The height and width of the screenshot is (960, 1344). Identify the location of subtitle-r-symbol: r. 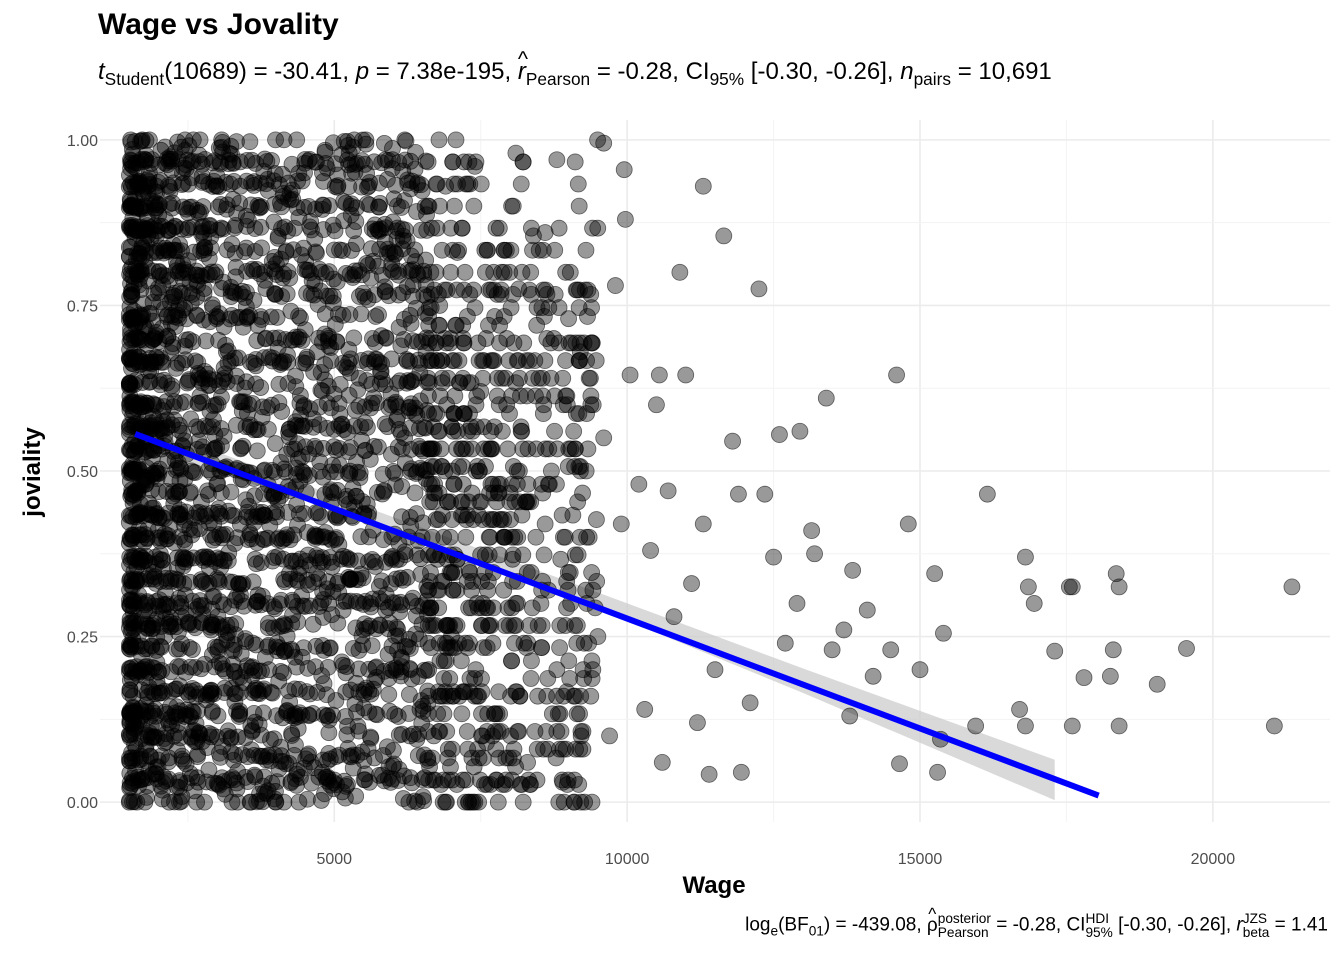
(522, 66).